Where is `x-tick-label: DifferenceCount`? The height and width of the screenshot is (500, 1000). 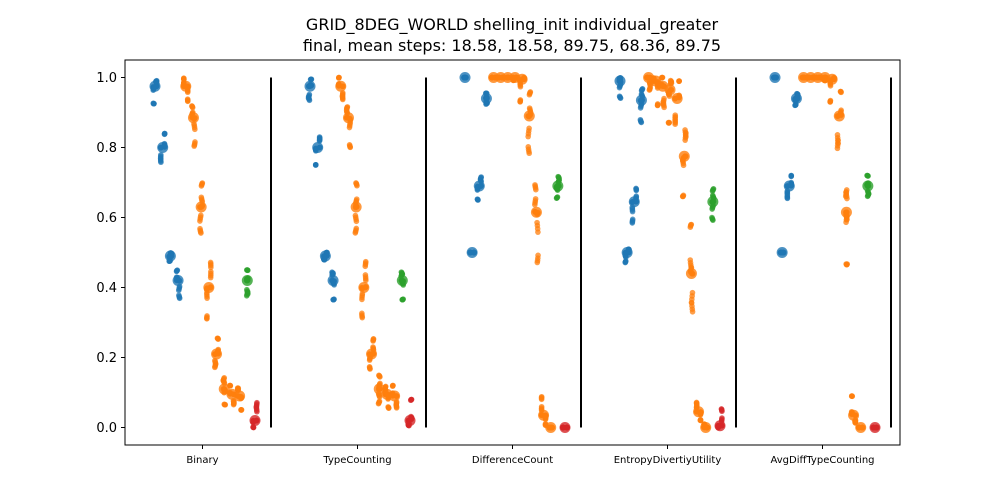 x-tick-label: DifferenceCount is located at coordinates (512, 460).